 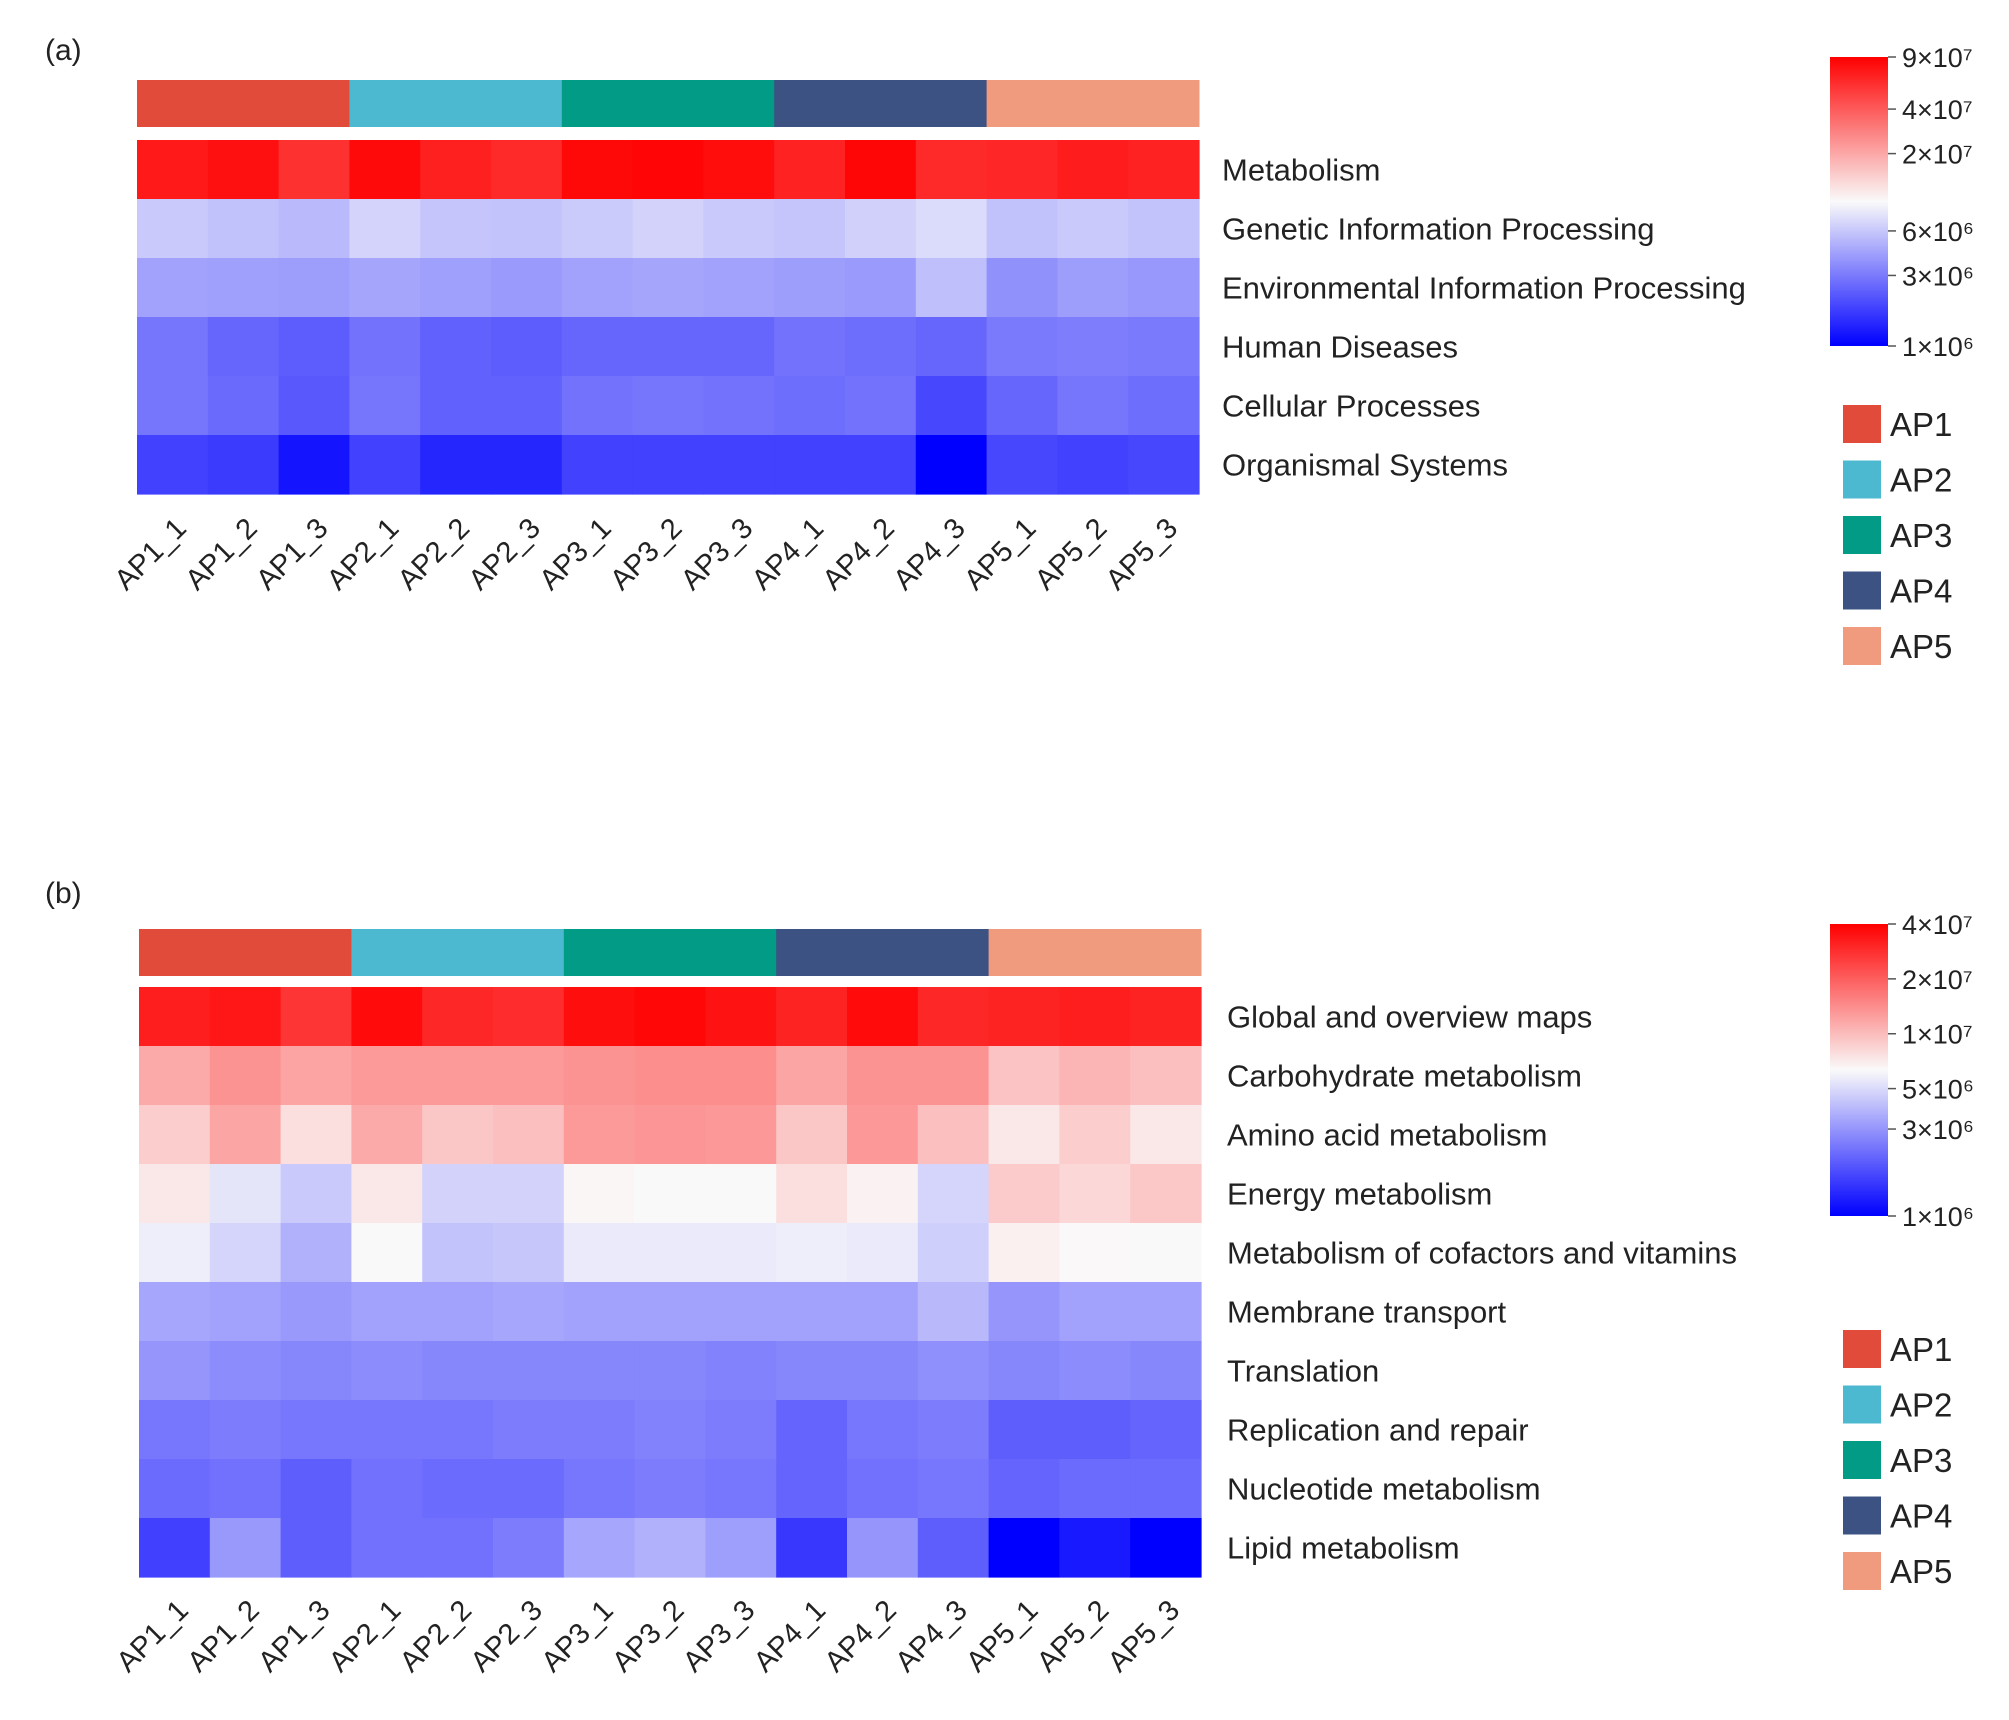 What do you see at coordinates (224, 1636) in the screenshot?
I see `column-label: AP1_2` at bounding box center [224, 1636].